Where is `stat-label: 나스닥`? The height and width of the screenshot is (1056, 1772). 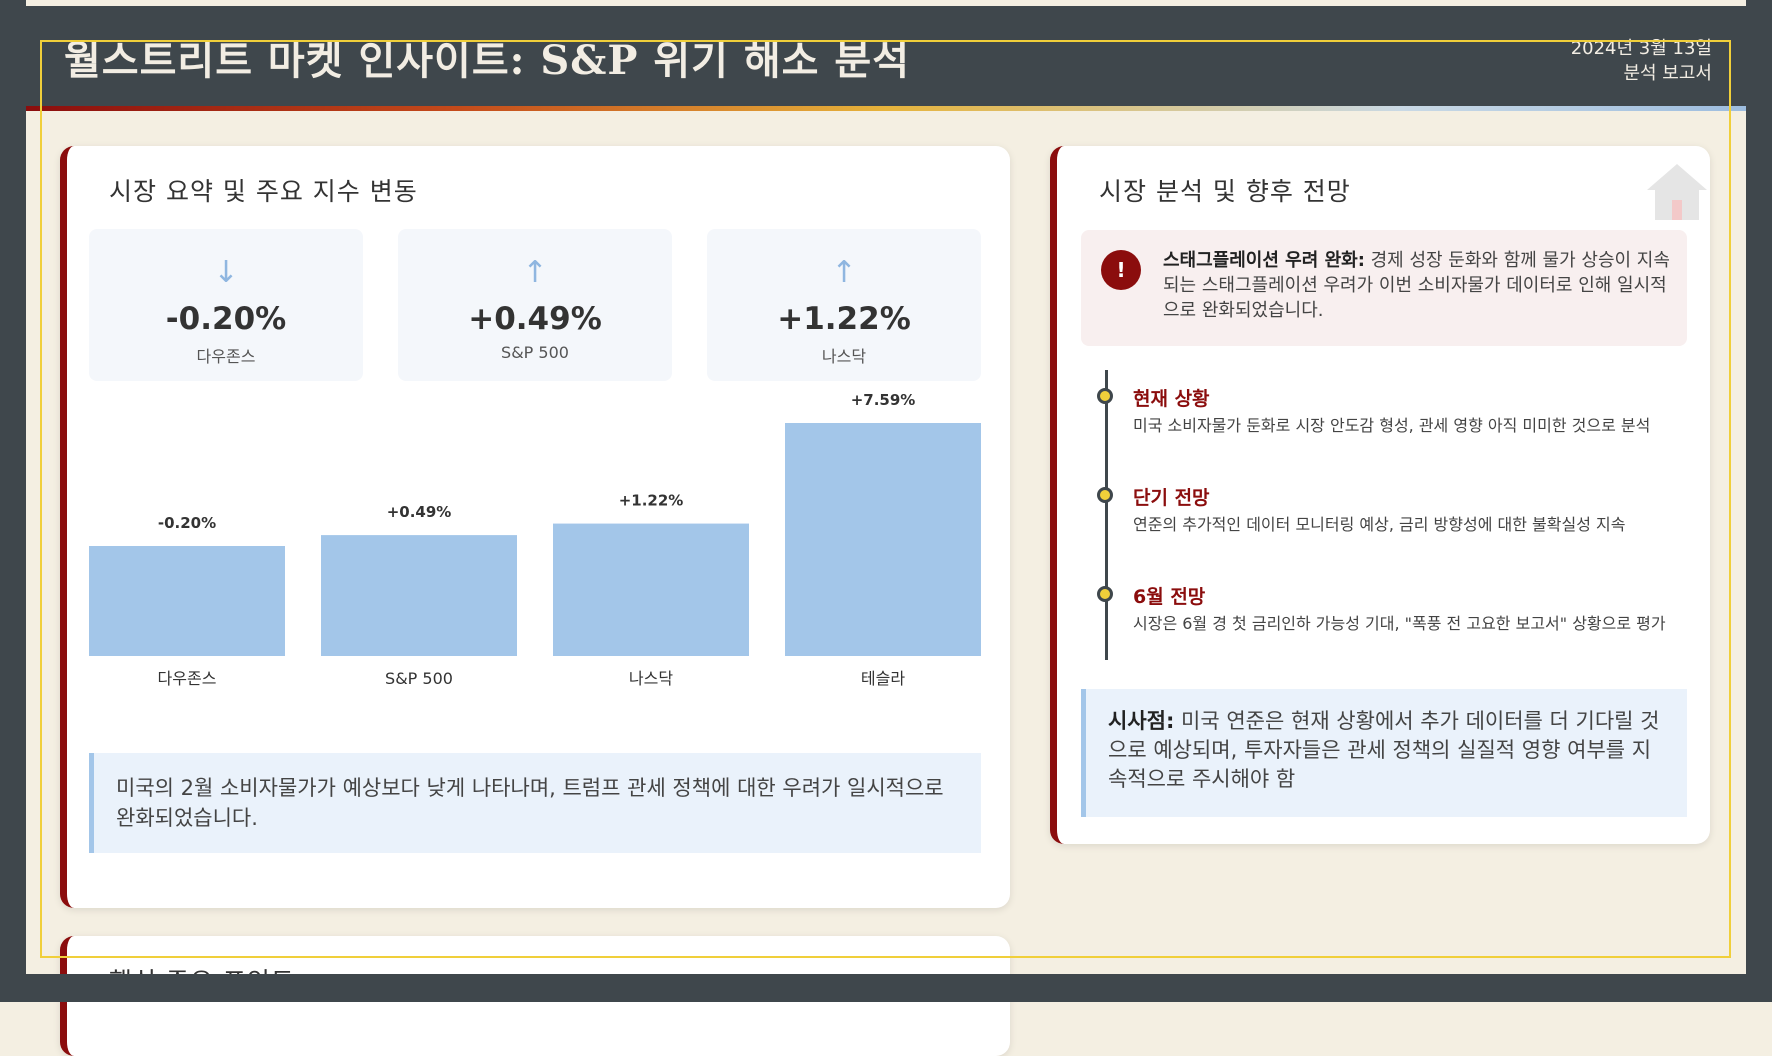
stat-label: 나스닥 is located at coordinates (844, 356).